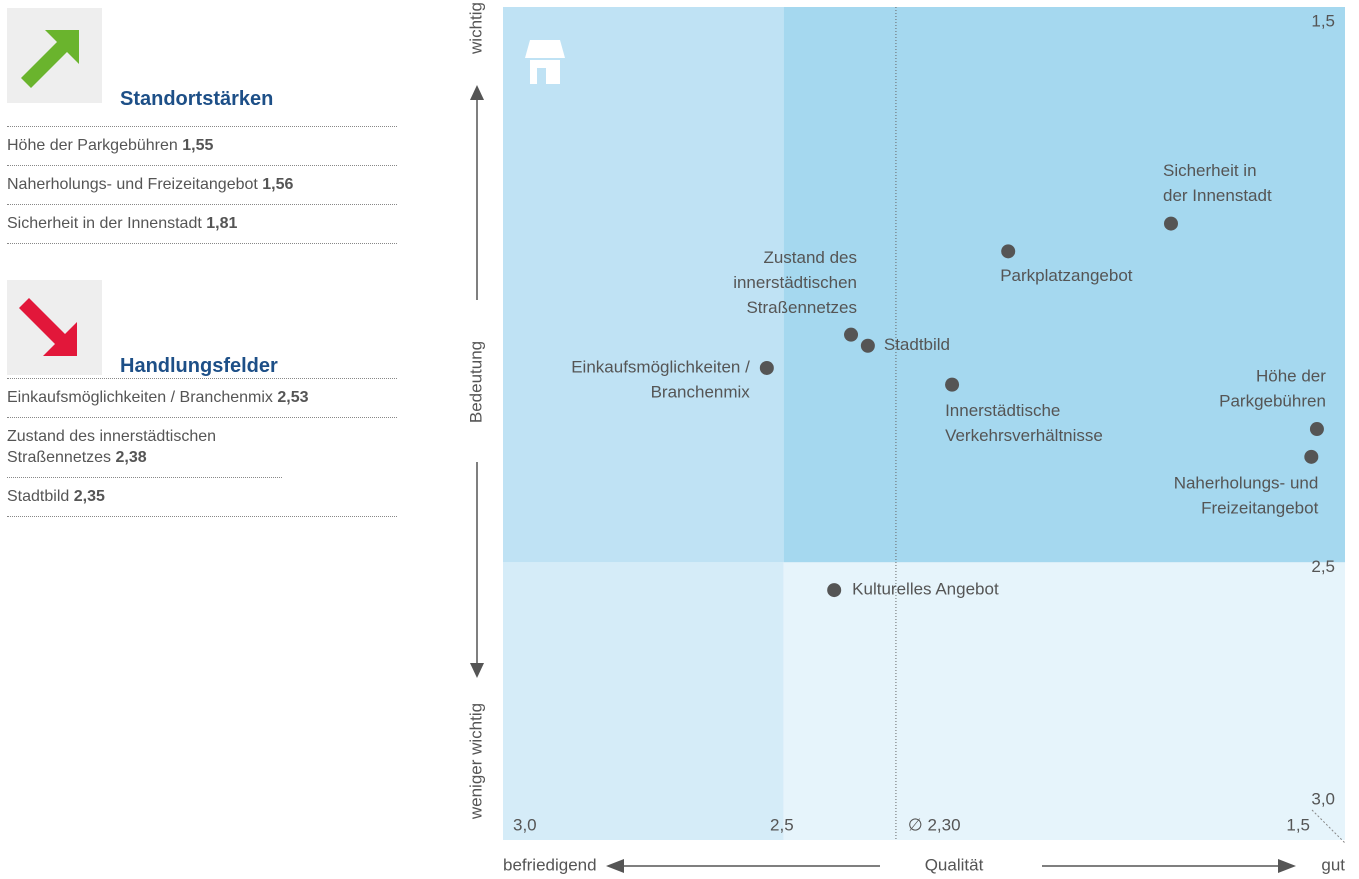 Image resolution: width=1359 pixels, height=879 pixels. I want to click on list-item: Sicherheit in der Innenstadt 1,81, so click(202, 224).